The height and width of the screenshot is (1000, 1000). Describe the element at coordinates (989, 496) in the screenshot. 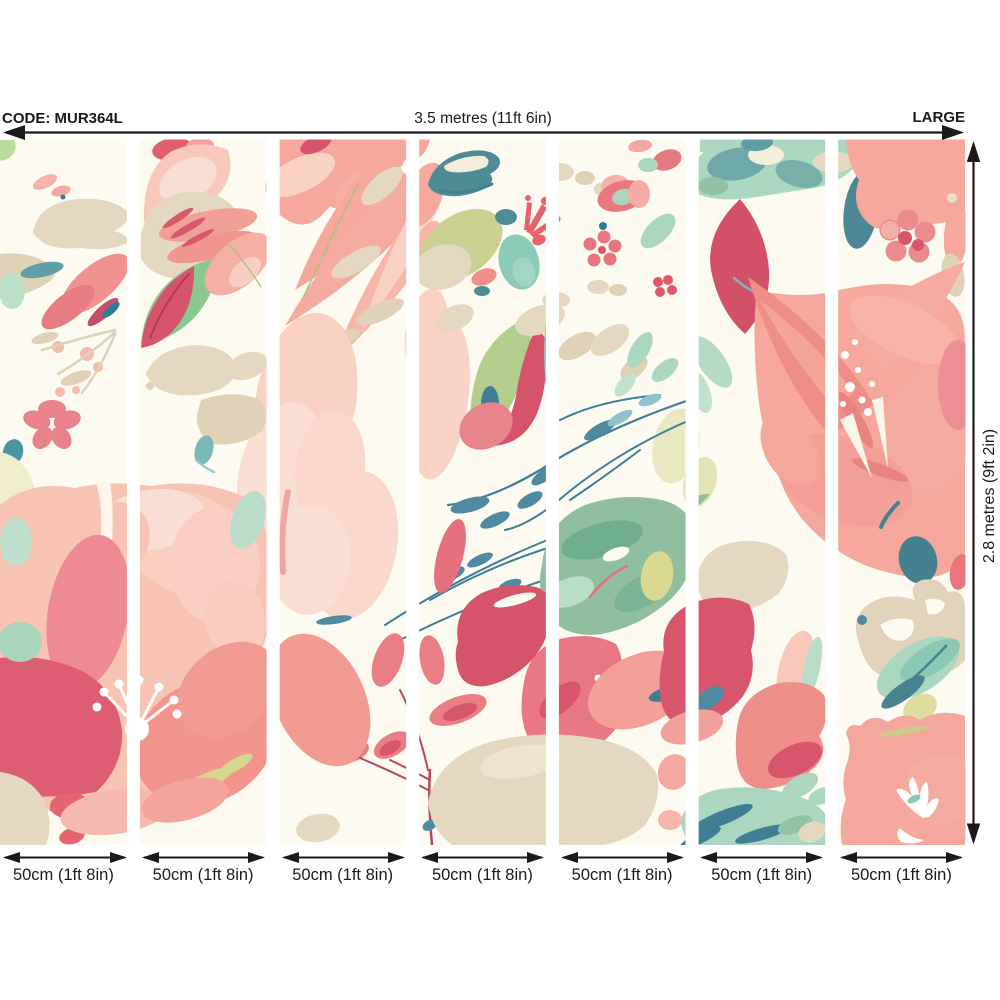

I see `svg-text: 2.8 metres (9ft 2in)` at that location.